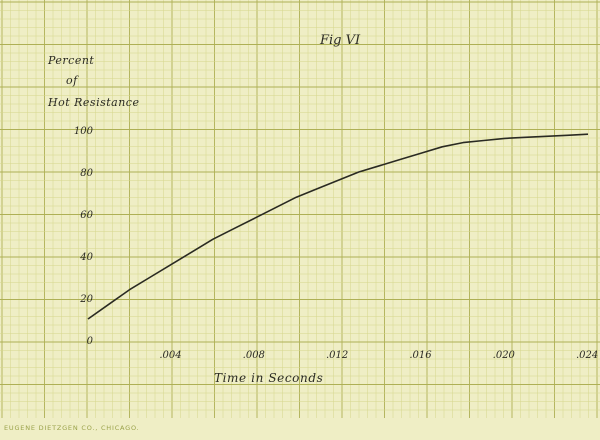 This screenshot has height=440, width=600. What do you see at coordinates (420, 355) in the screenshot?
I see `x-tick-label: .016` at bounding box center [420, 355].